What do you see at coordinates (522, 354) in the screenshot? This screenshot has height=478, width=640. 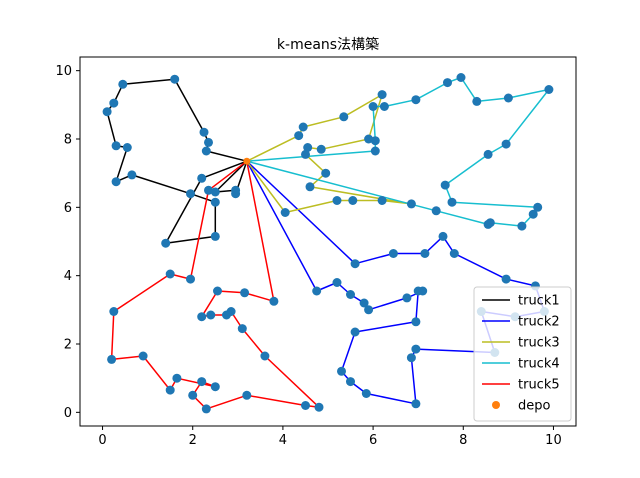 I see `legend: truck1 truck2 truck3 truck4 truck5 depo` at bounding box center [522, 354].